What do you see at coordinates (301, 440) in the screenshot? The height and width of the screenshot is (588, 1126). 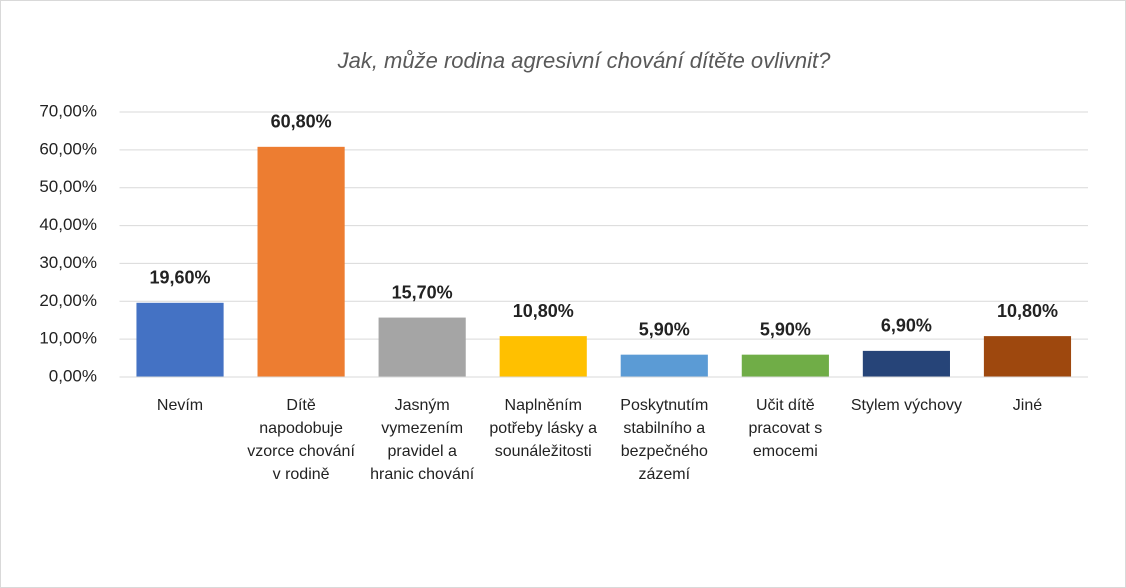 I see `x-tick-label: Dítě napodobuje vzorce chování v rodině` at bounding box center [301, 440].